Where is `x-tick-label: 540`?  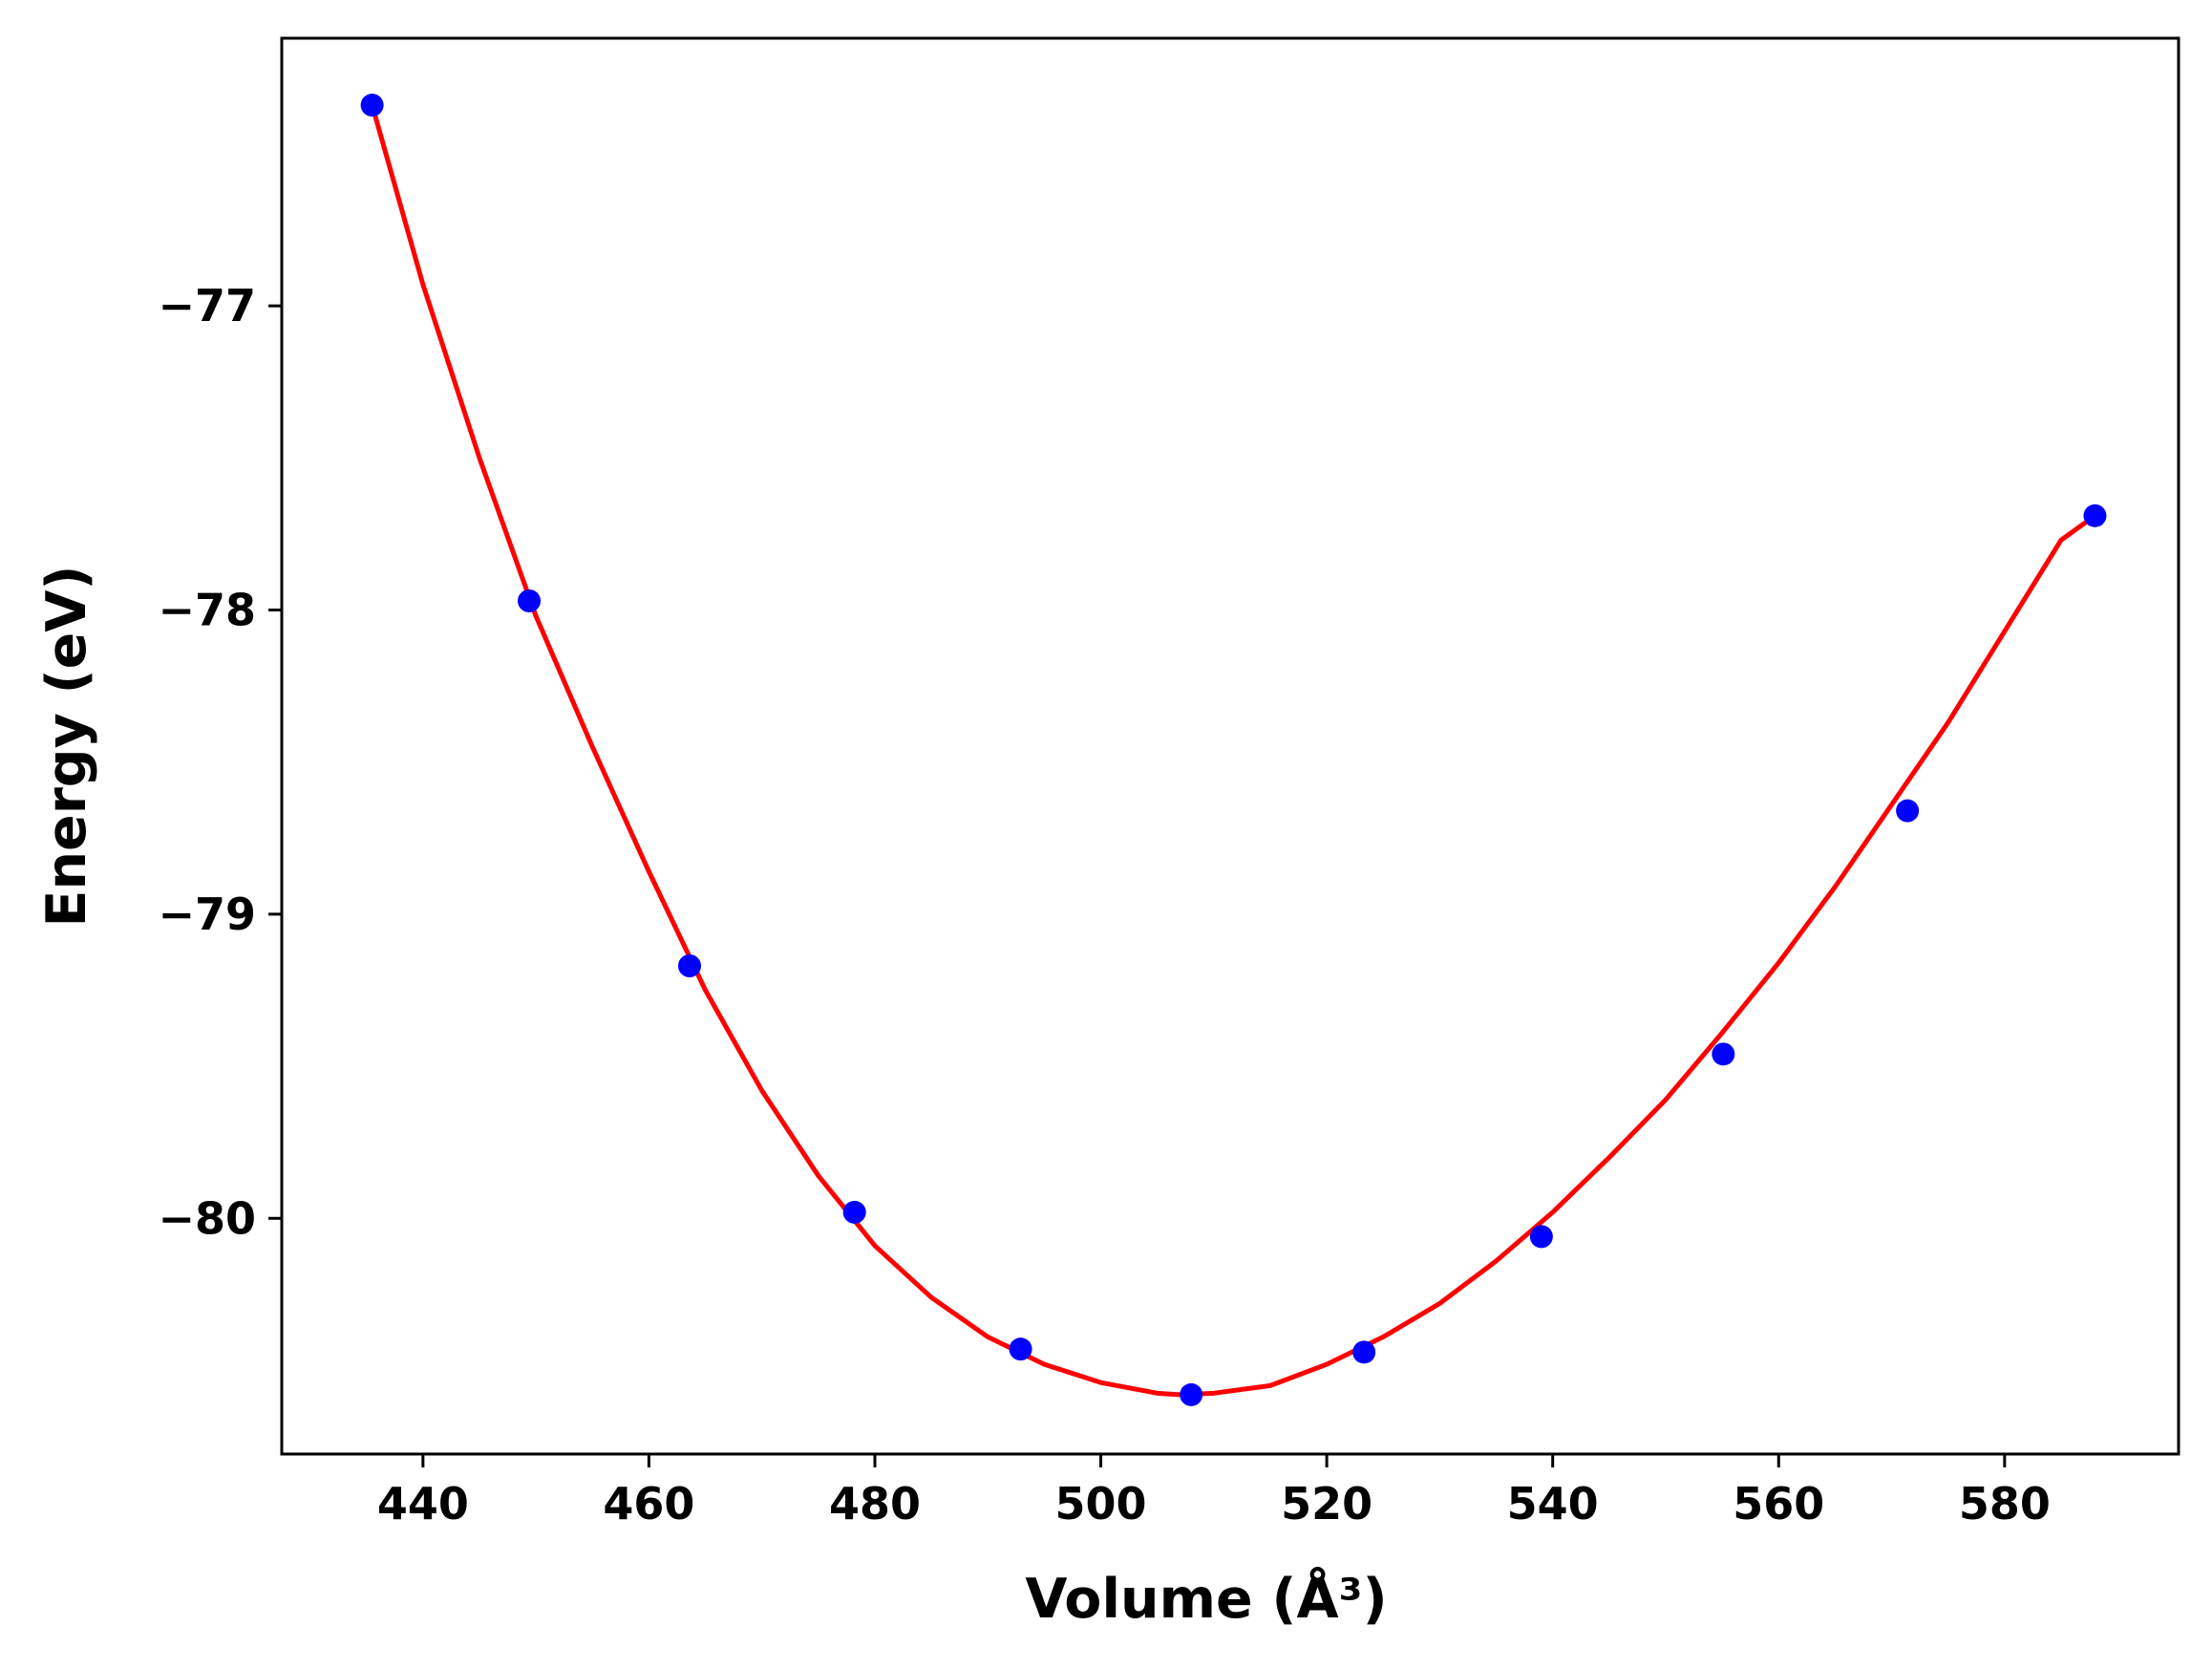 x-tick-label: 540 is located at coordinates (1553, 1504).